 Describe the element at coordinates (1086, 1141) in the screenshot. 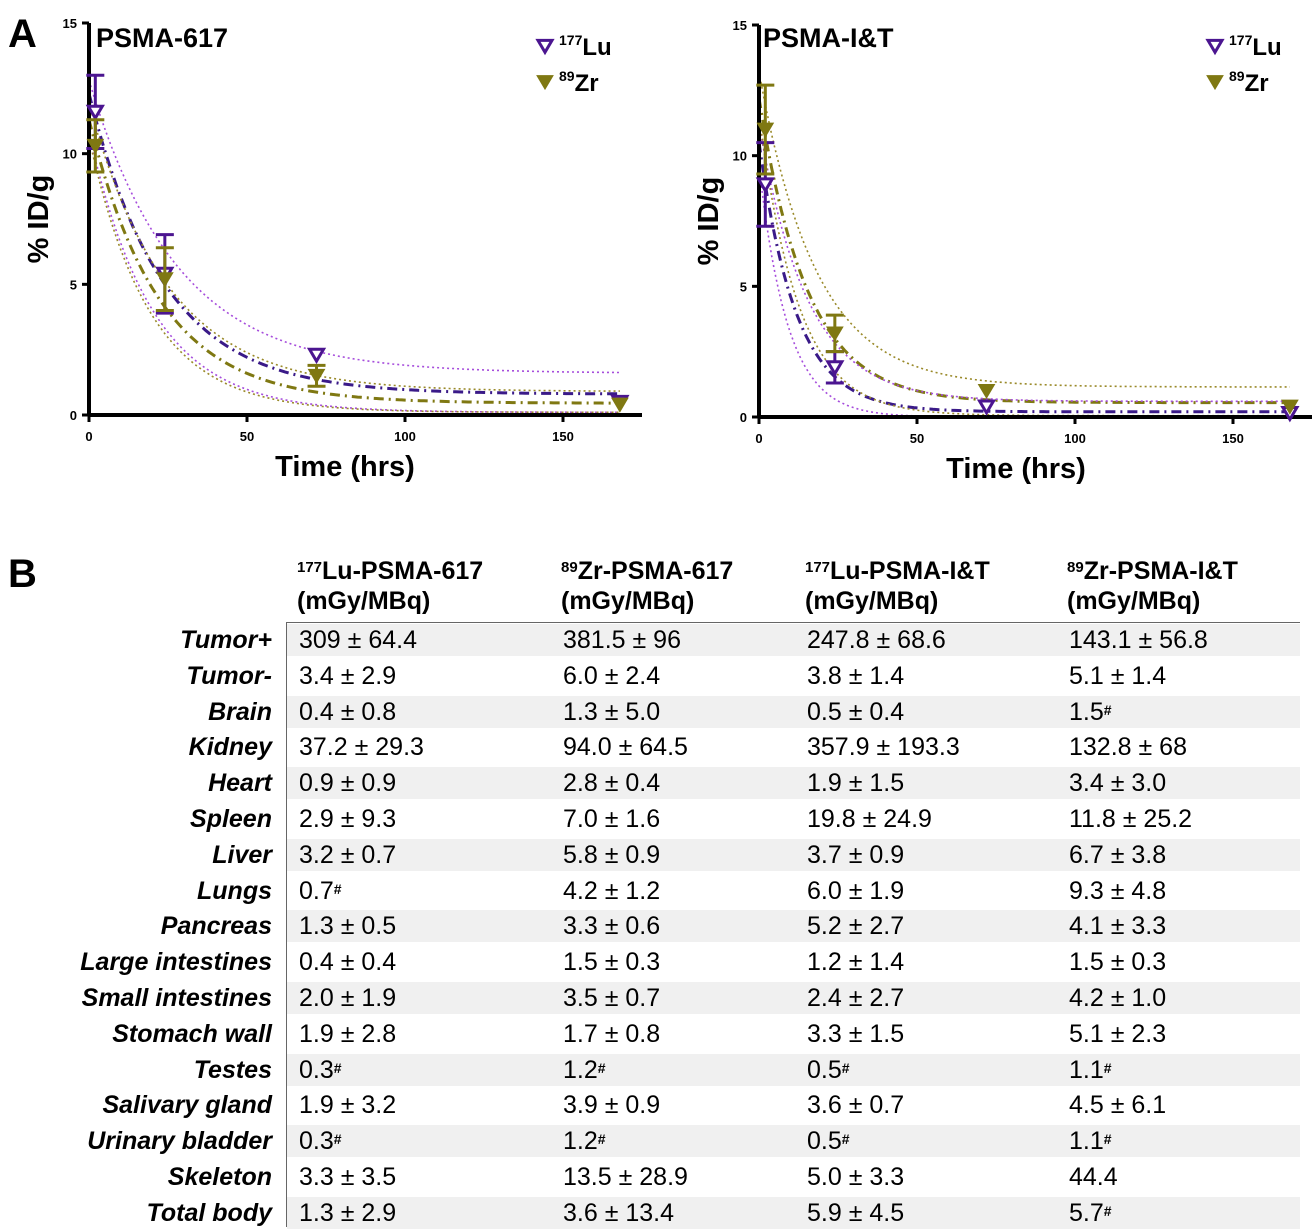

I see `cell-value: 1.1` at that location.